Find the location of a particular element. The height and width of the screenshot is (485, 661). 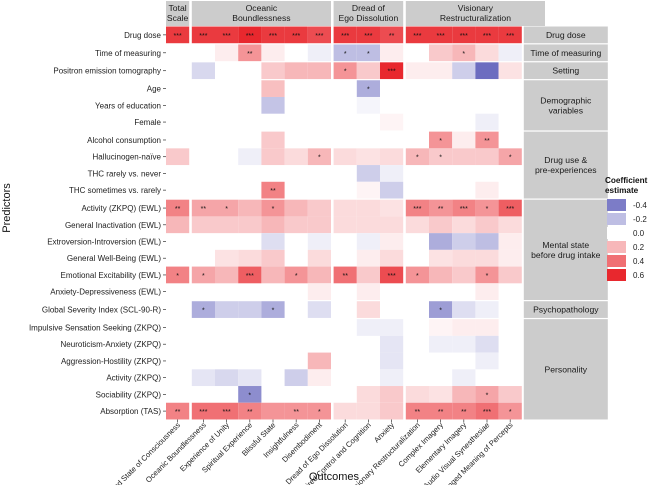

legend-label: 0.6 is located at coordinates (639, 275).